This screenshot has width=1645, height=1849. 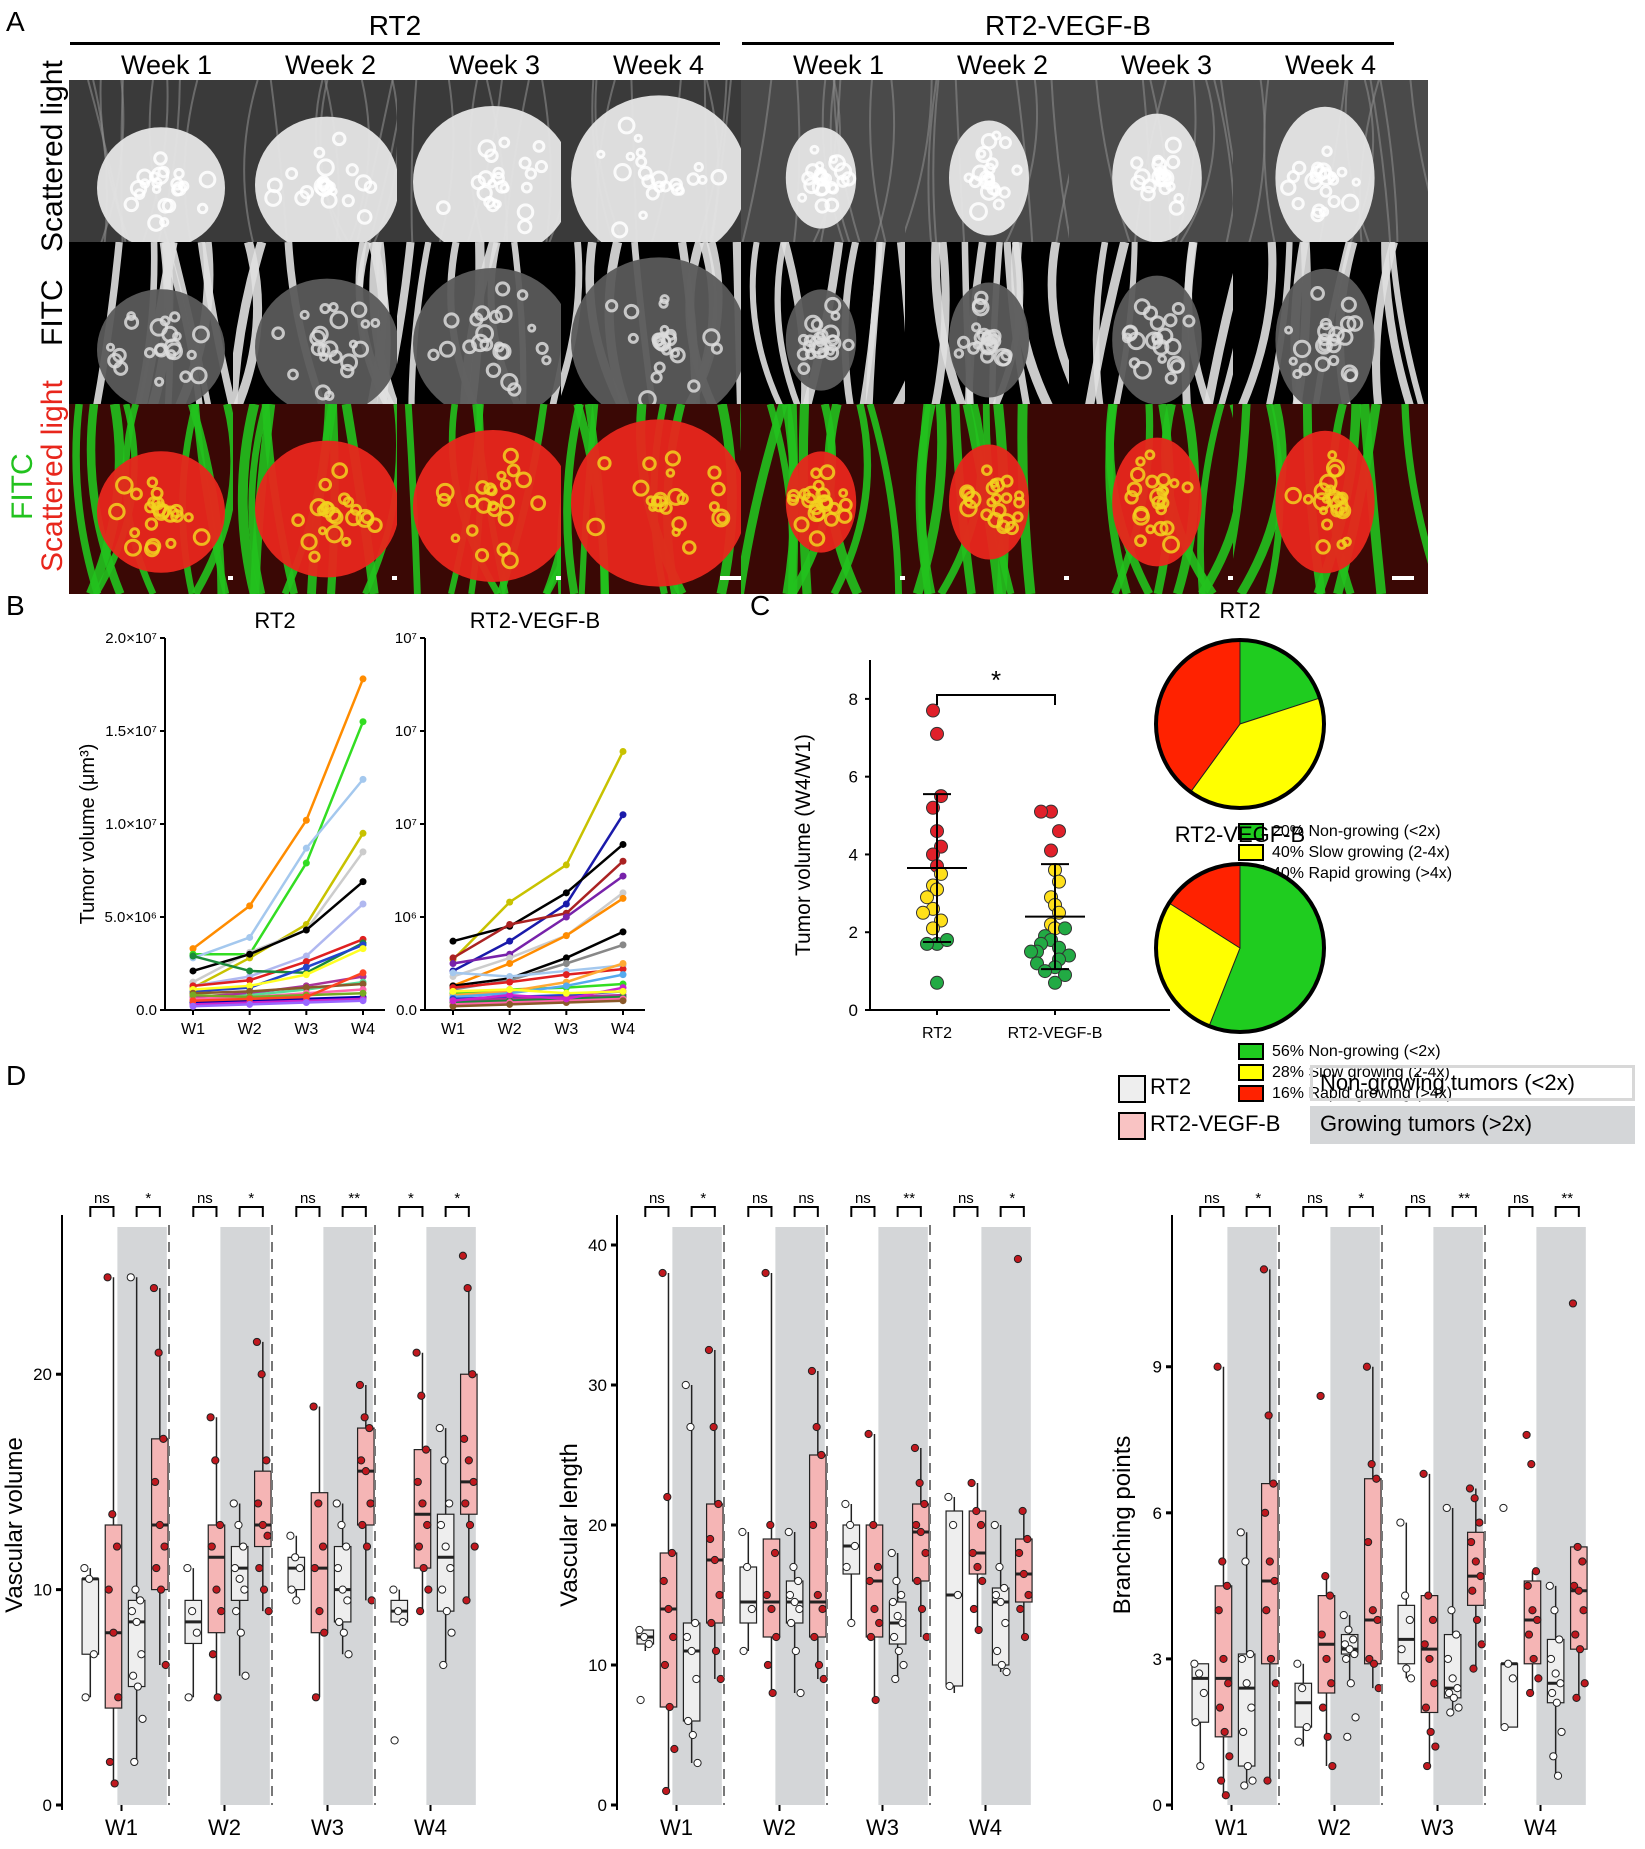 What do you see at coordinates (15, 21) in the screenshot?
I see `panel-letter-a: A` at bounding box center [15, 21].